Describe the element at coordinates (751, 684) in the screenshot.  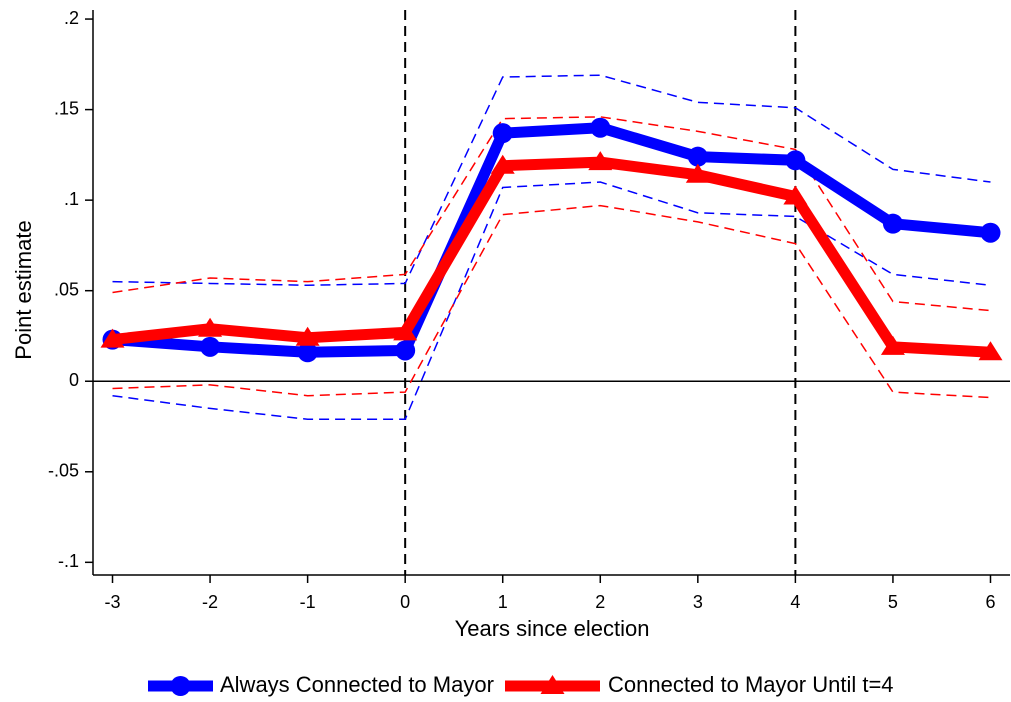
I see `legend-label: Connected to Mayor Until t=4` at that location.